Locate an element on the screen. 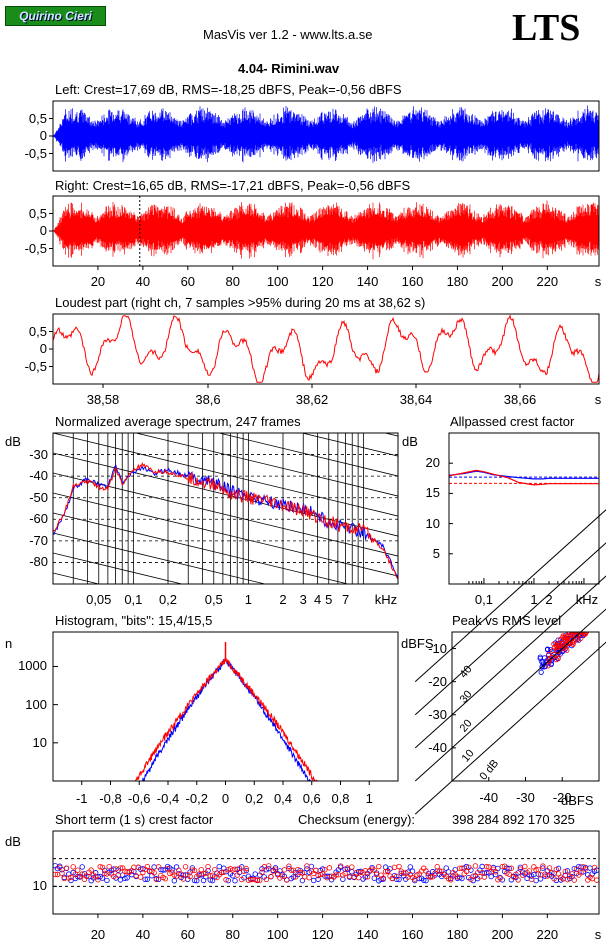  short-crest-xtick-label: 20 is located at coordinates (98, 934).